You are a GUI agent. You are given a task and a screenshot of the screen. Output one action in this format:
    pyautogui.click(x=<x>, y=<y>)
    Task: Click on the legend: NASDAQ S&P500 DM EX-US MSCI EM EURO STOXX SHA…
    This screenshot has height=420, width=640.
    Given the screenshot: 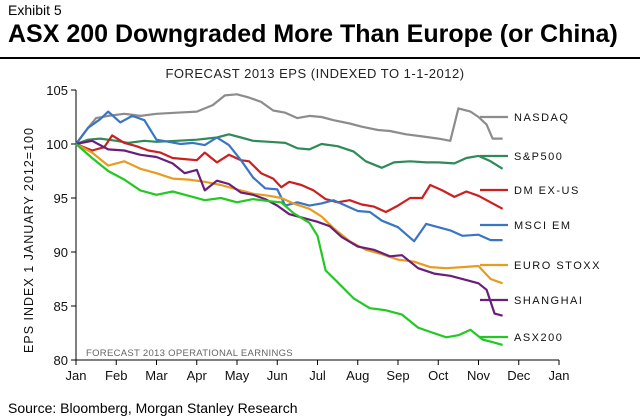 What is the action you would take?
    pyautogui.click(x=540, y=228)
    